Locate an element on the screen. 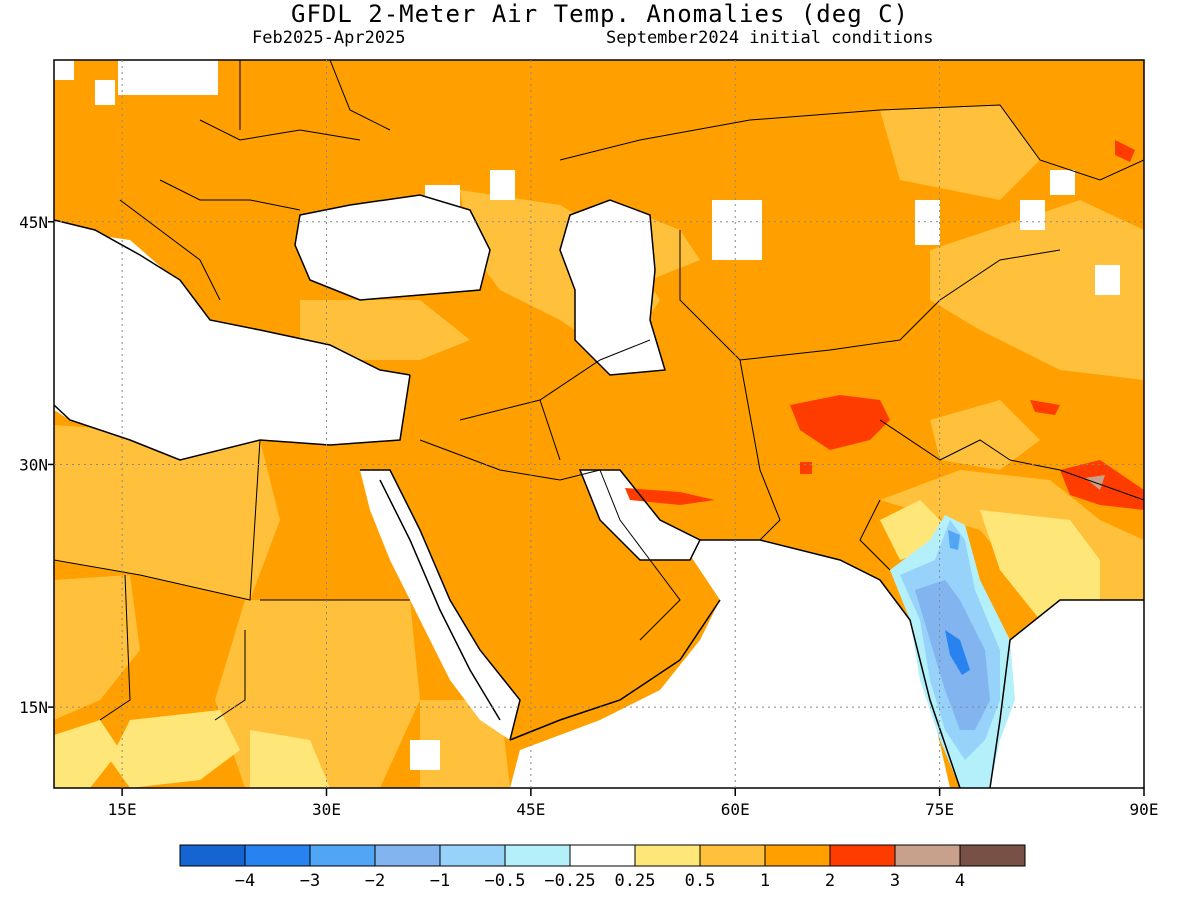 The image size is (1200, 900). lon-tick-label: 75E is located at coordinates (939, 809).